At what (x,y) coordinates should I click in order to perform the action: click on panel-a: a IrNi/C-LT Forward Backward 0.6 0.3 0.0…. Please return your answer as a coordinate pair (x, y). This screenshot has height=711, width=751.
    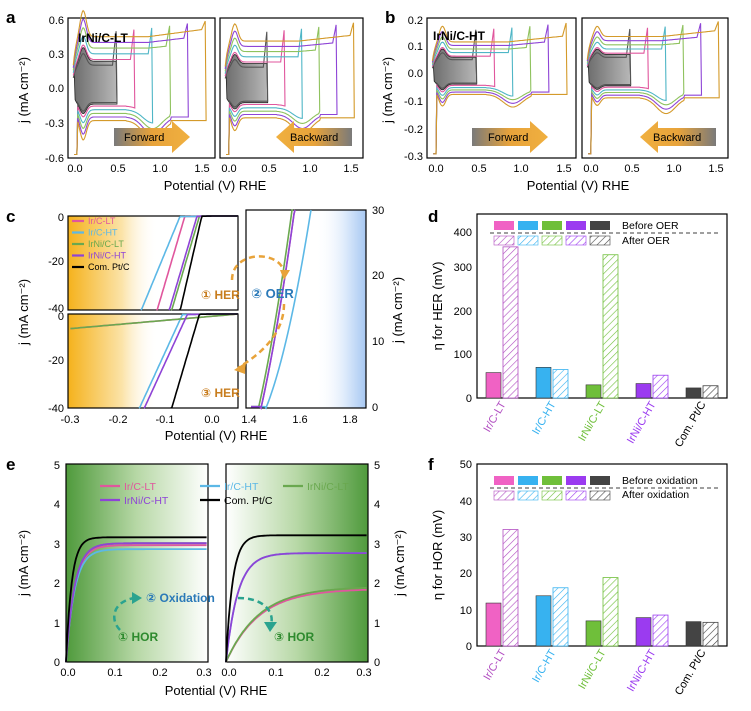
    Looking at the image, I should click on (185, 100).